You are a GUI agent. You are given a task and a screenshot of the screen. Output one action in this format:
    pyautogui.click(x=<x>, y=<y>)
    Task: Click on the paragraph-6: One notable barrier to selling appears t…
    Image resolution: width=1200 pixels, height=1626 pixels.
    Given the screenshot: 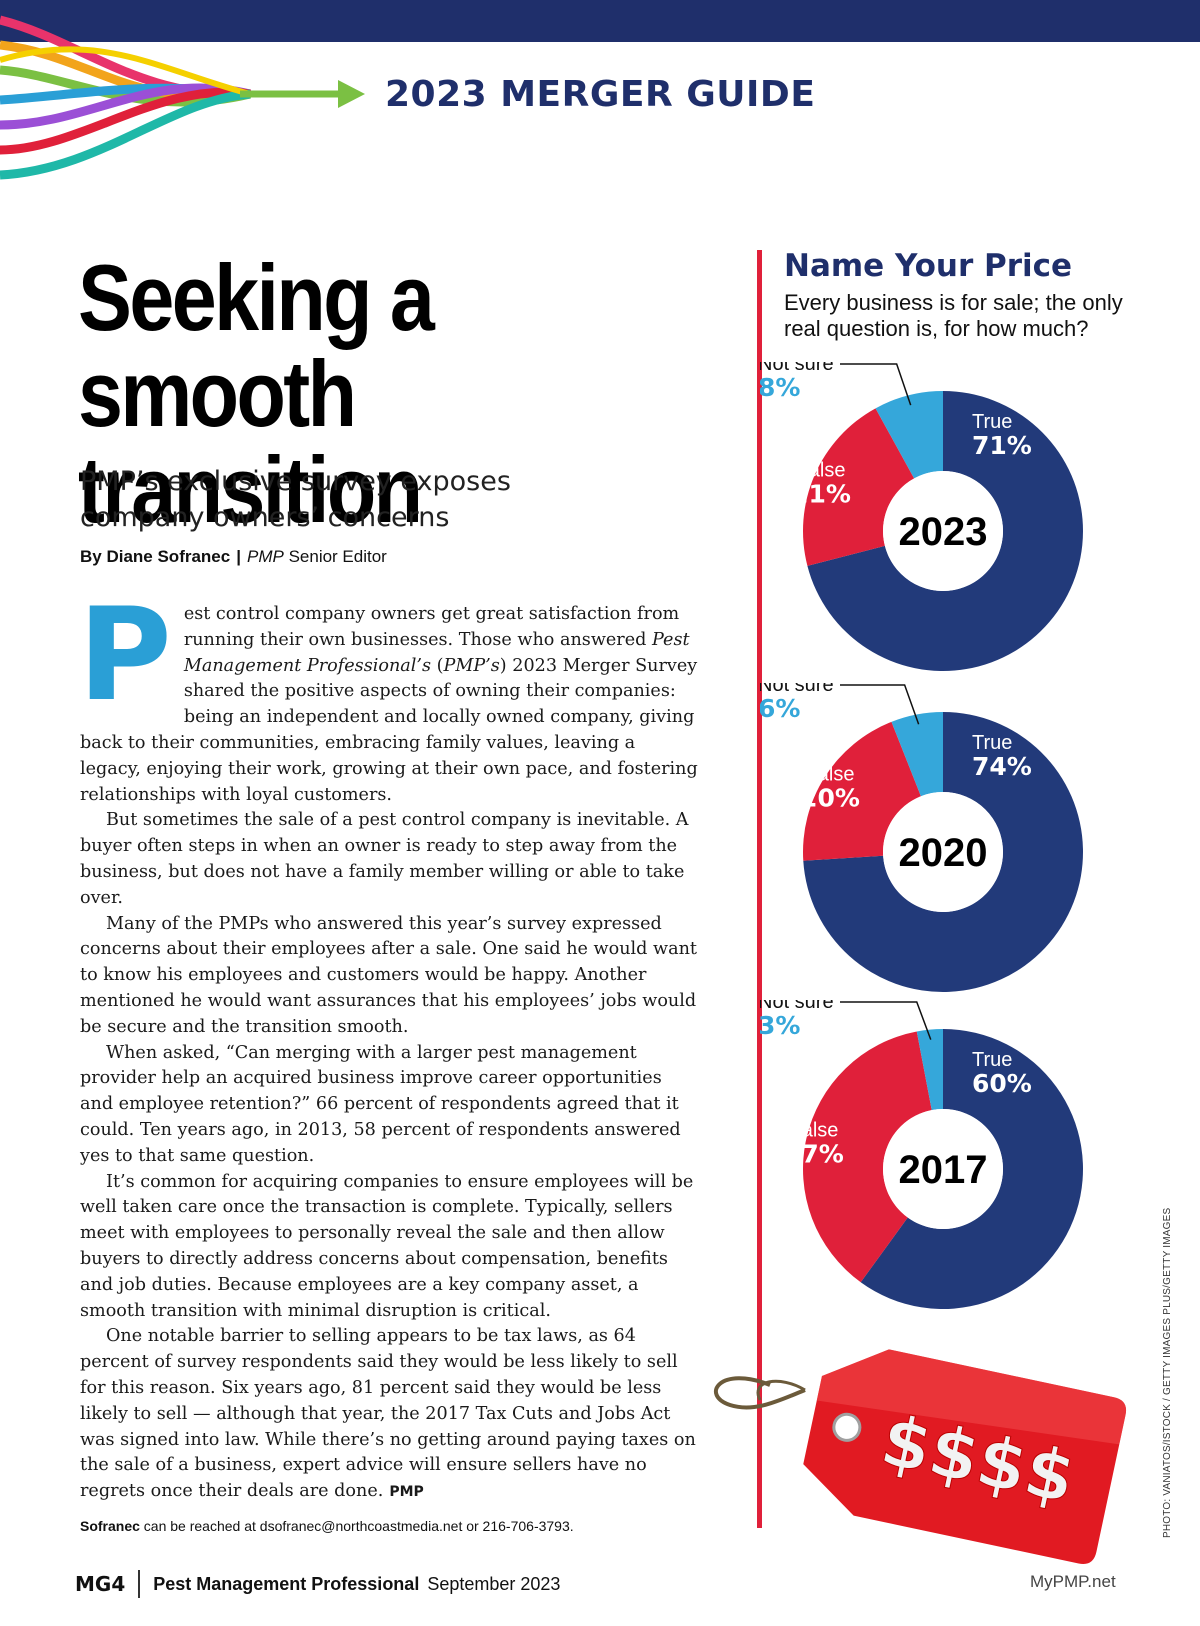 What is the action you would take?
    pyautogui.click(x=390, y=1415)
    